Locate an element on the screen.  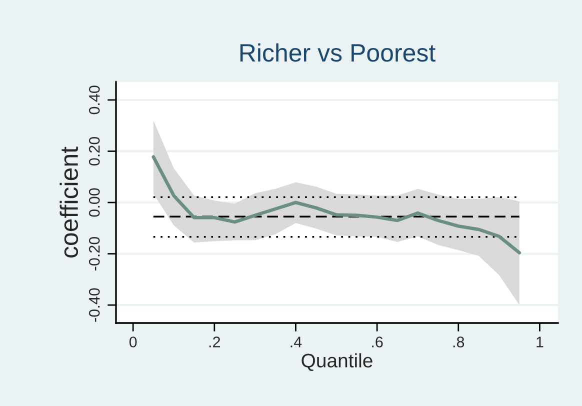
x-tick-label: 1 is located at coordinates (540, 342).